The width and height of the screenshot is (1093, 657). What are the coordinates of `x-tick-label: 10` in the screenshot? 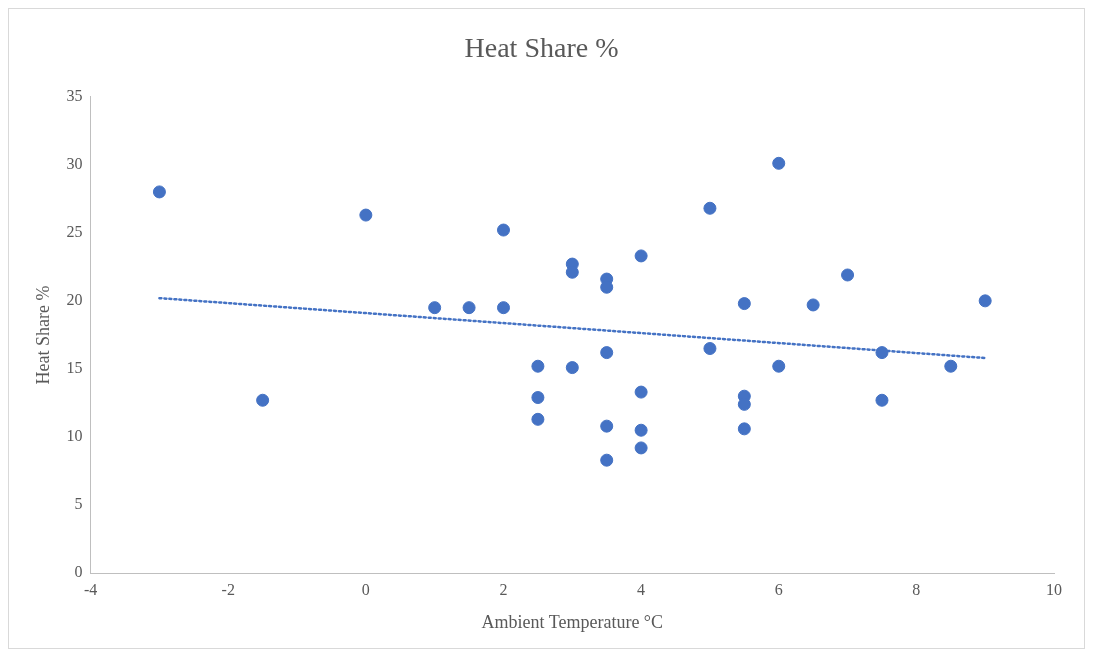 It's located at (1054, 589).